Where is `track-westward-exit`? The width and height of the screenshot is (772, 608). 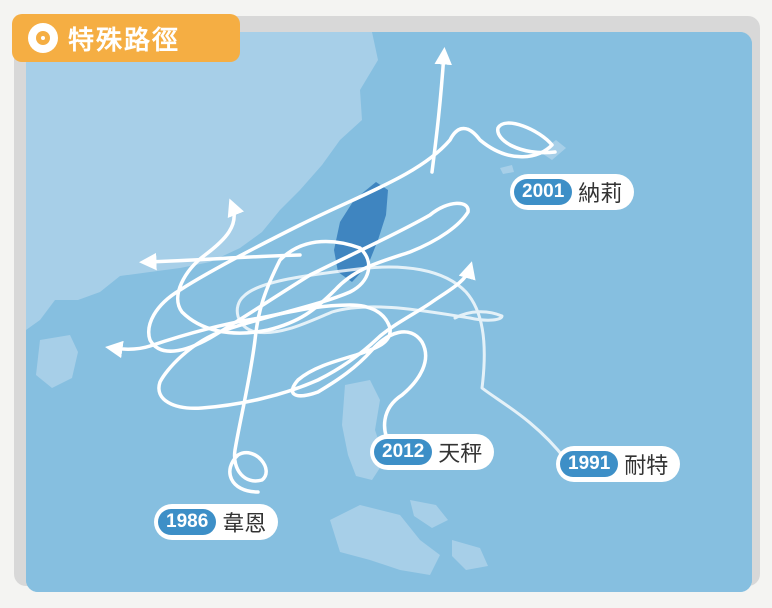
track-westward-exit is located at coordinates (220, 261).